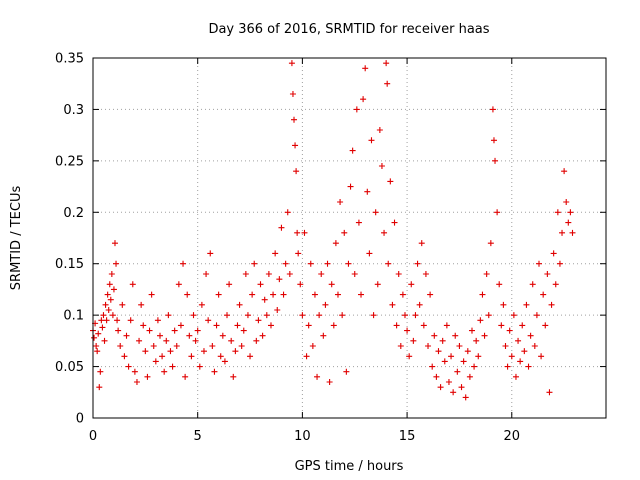 Image resolution: width=640 pixels, height=480 pixels. What do you see at coordinates (73, 316) in the screenshot?
I see `y-tick-label: 0.1` at bounding box center [73, 316].